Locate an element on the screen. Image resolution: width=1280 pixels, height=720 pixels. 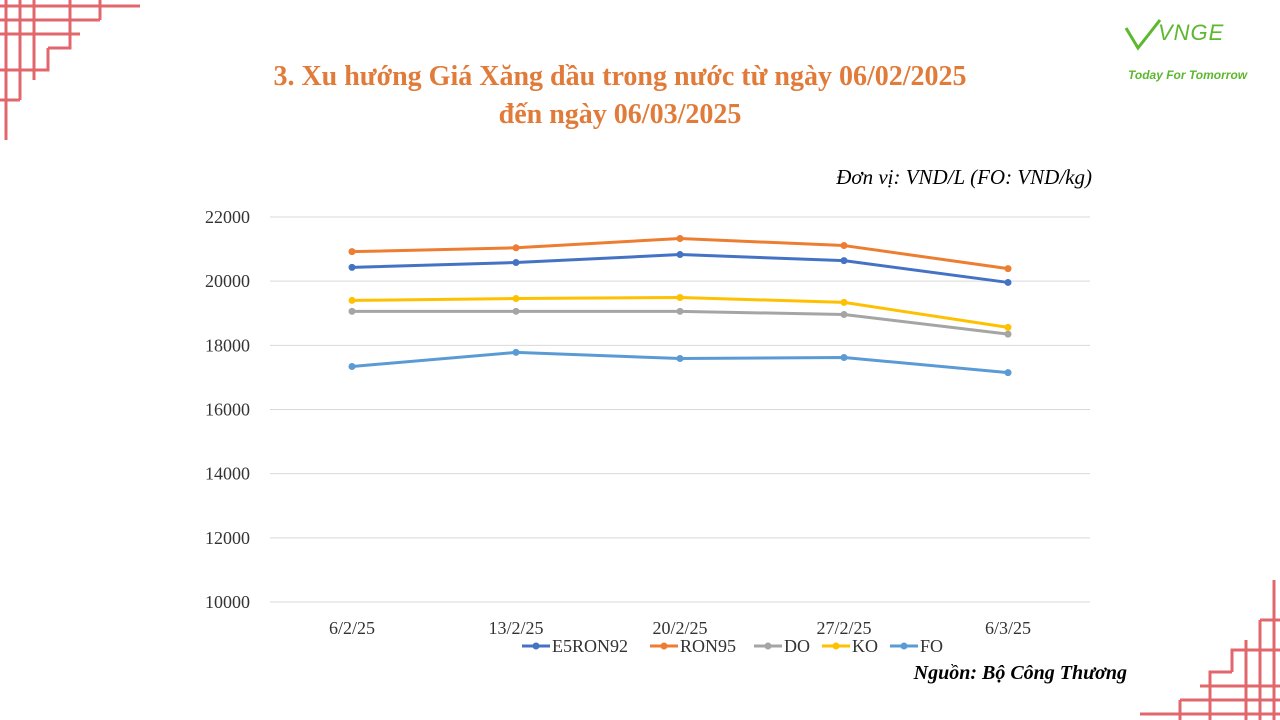
y-tick-label: 16000 is located at coordinates (227, 410).